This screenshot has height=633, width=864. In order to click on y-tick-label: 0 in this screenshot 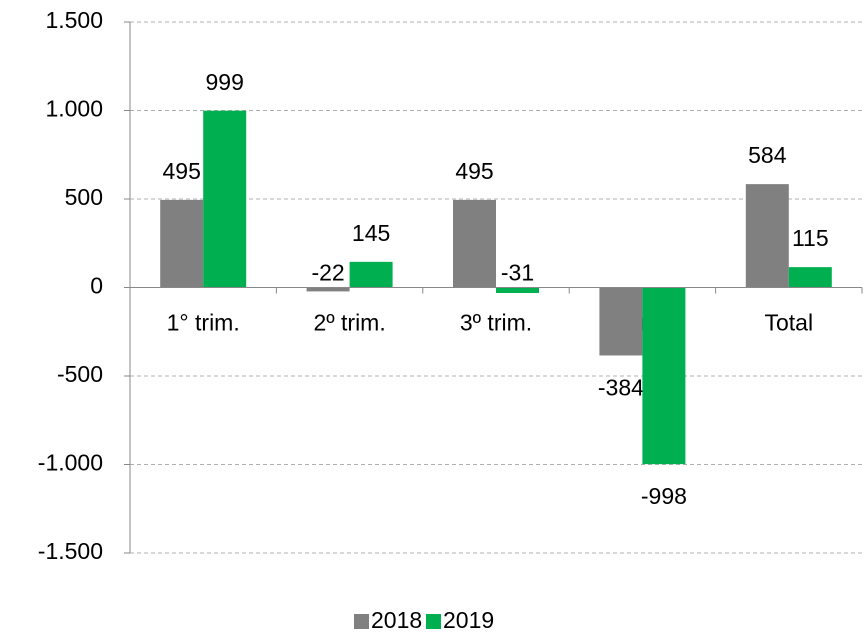, I will do `click(96, 286)`.